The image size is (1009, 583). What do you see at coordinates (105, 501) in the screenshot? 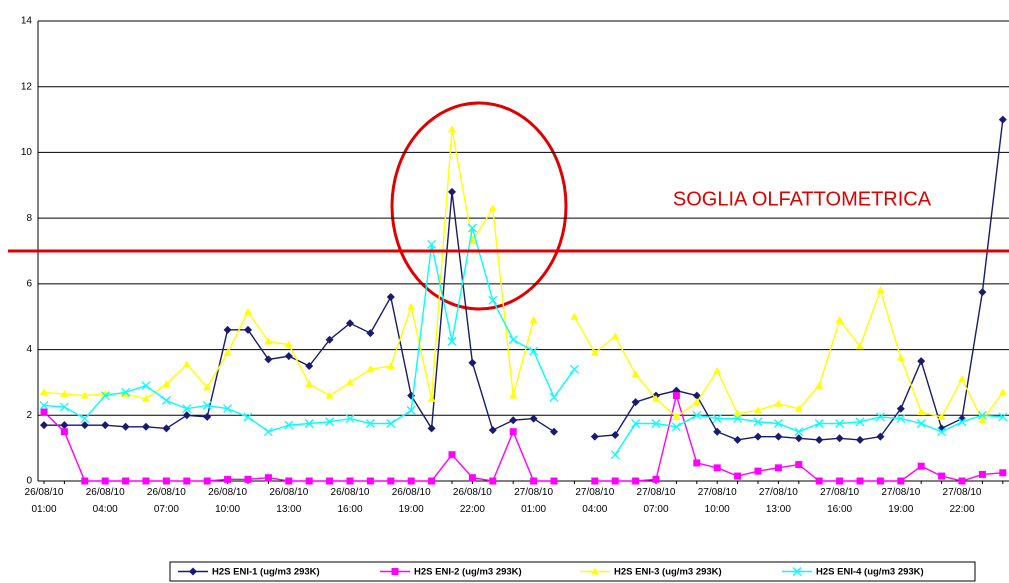
I see `x-tick-label: 26/08/10 04:00` at bounding box center [105, 501].